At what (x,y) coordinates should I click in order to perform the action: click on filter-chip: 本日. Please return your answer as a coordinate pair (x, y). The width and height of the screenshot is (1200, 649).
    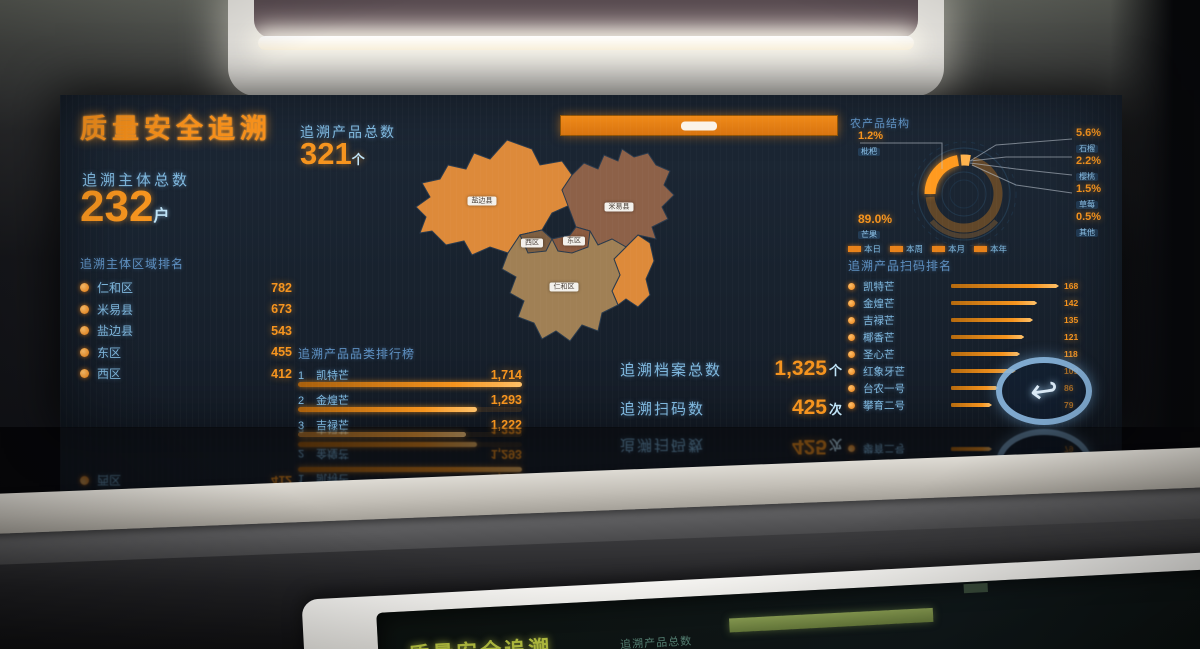
    Looking at the image, I should click on (864, 249).